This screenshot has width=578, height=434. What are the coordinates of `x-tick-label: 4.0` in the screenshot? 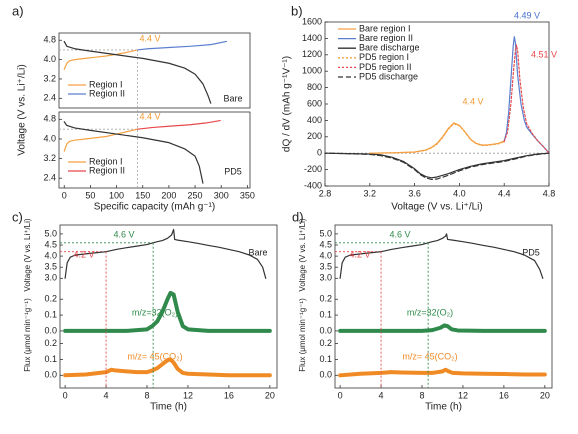 It's located at (459, 193).